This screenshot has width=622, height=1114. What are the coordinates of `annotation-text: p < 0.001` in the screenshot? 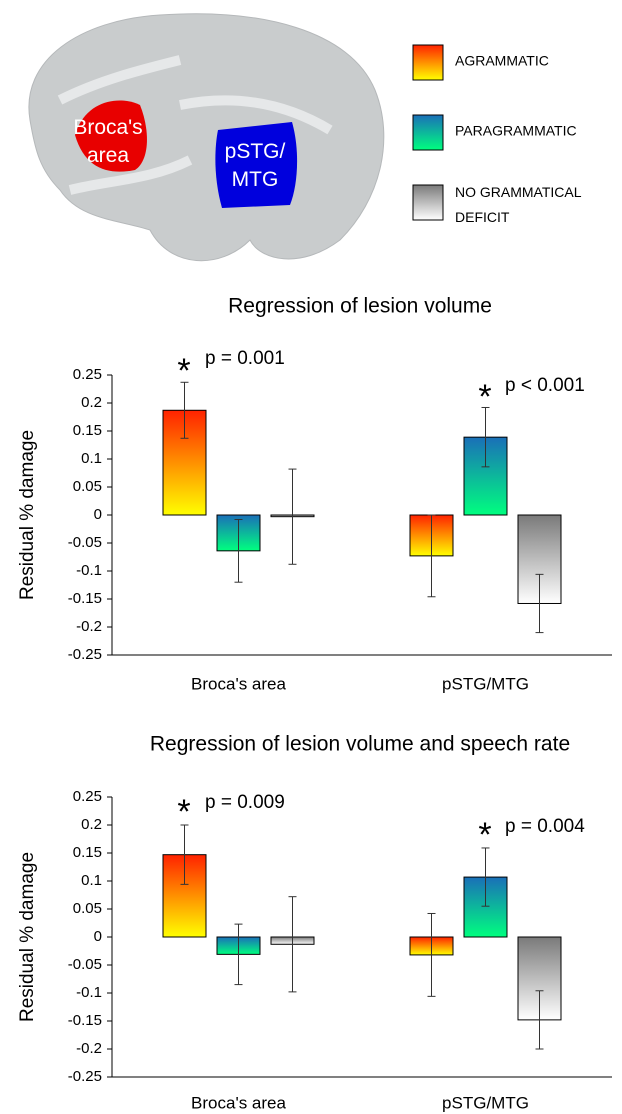 It's located at (545, 385).